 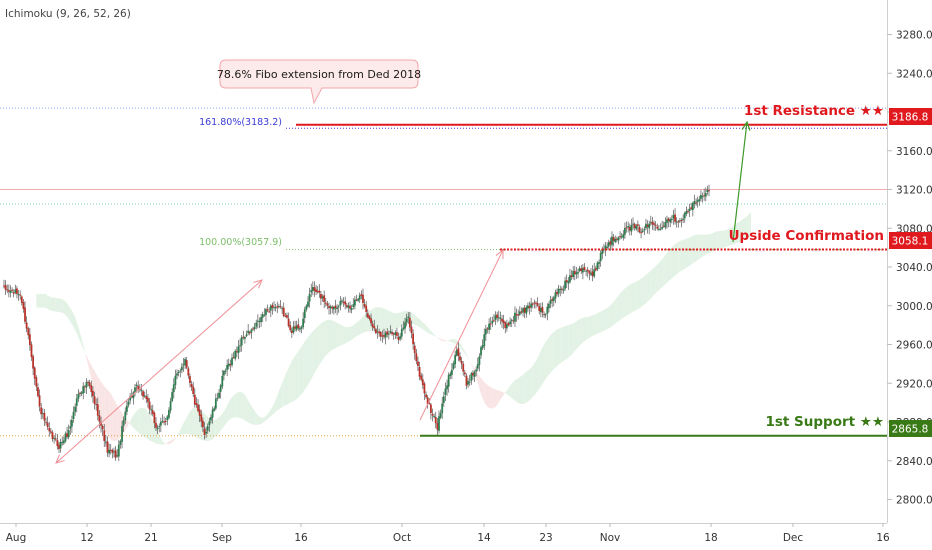 I want to click on trend-arrow-oct, so click(x=461, y=334).